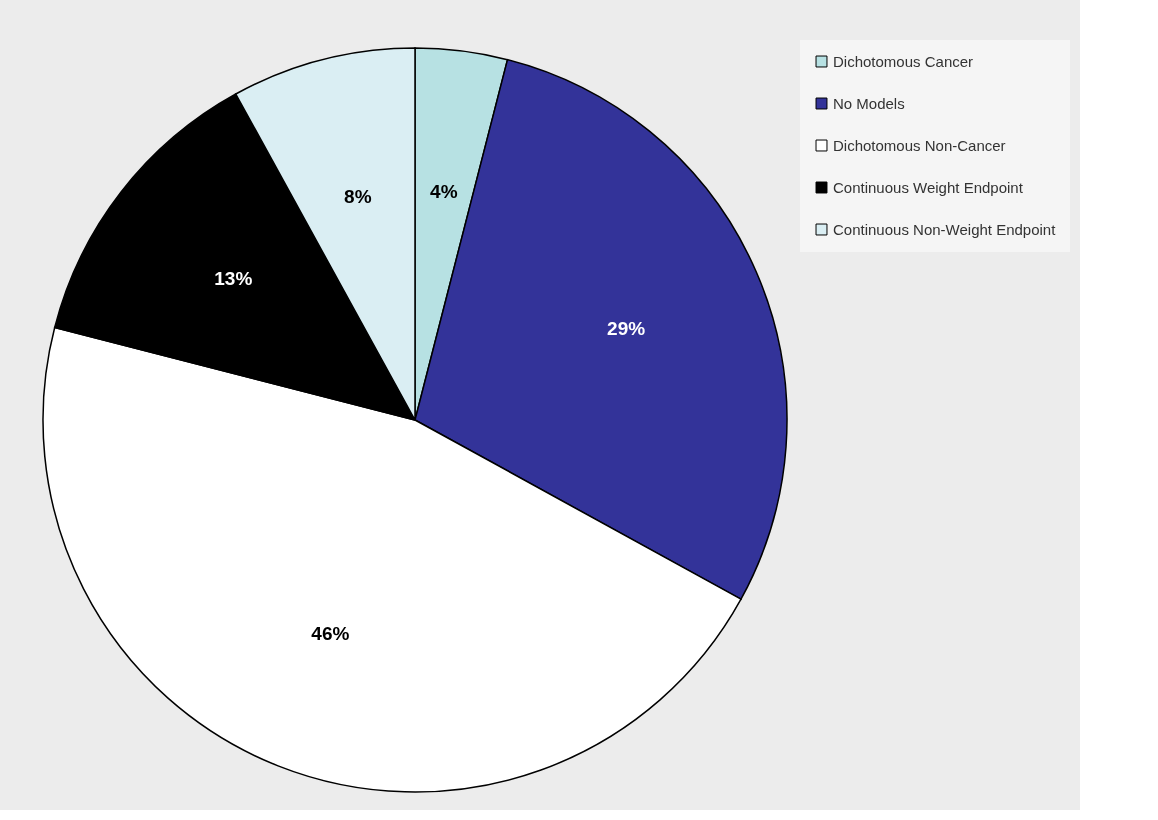 The image size is (1158, 820). What do you see at coordinates (945, 229) in the screenshot?
I see `legend-label: Continuous Non-Weight Endpoint` at bounding box center [945, 229].